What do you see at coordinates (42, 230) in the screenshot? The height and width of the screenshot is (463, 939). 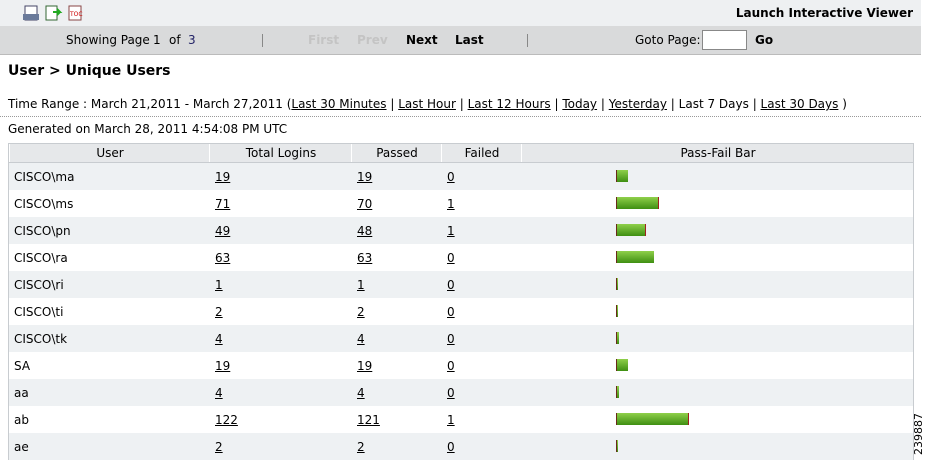 I see `user-name: CISCO\pn` at bounding box center [42, 230].